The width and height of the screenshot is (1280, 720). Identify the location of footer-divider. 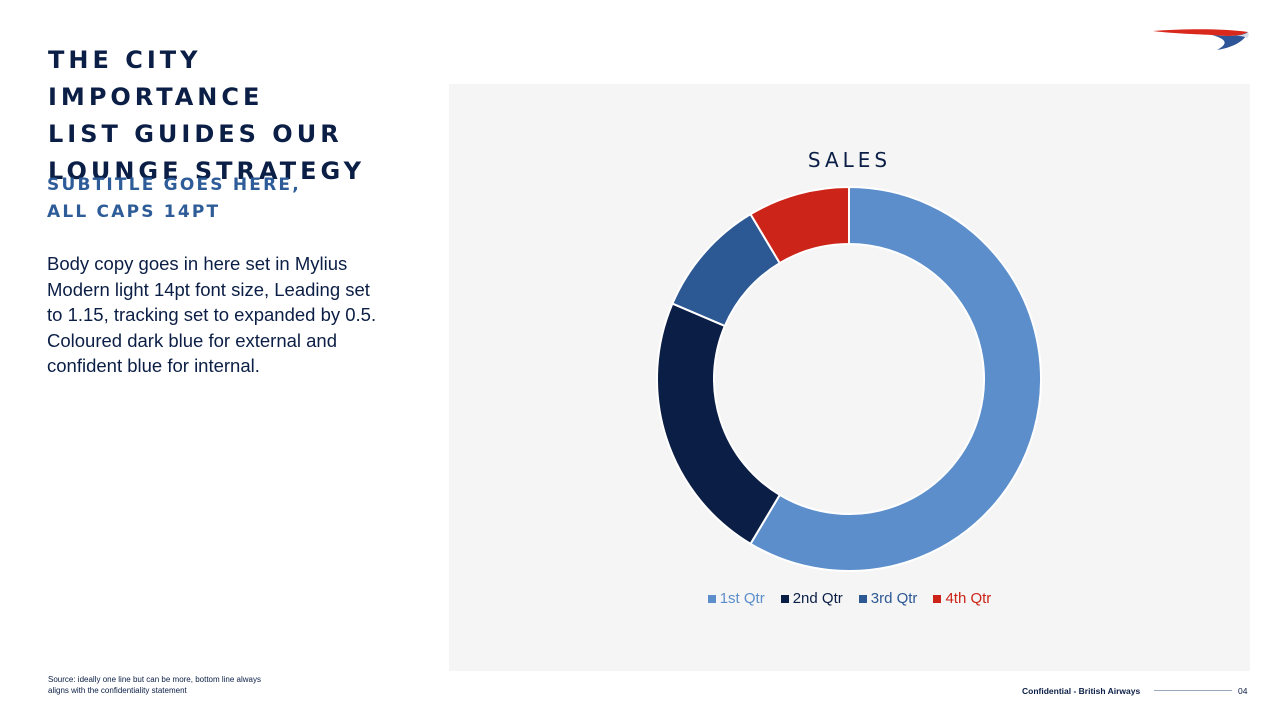
(1193, 690).